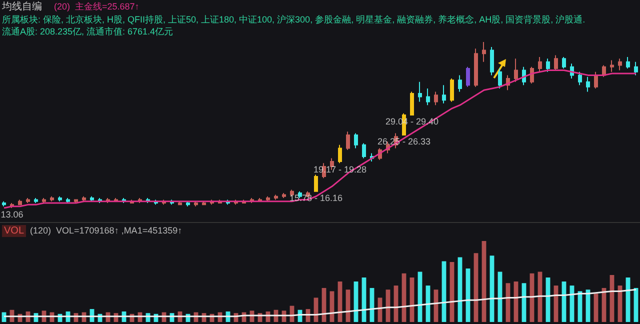 The image size is (640, 324). What do you see at coordinates (88, 31) in the screenshot?
I see `text: 流通A股: 208.235亿, 流通市值: 6761.4亿元` at bounding box center [88, 31].